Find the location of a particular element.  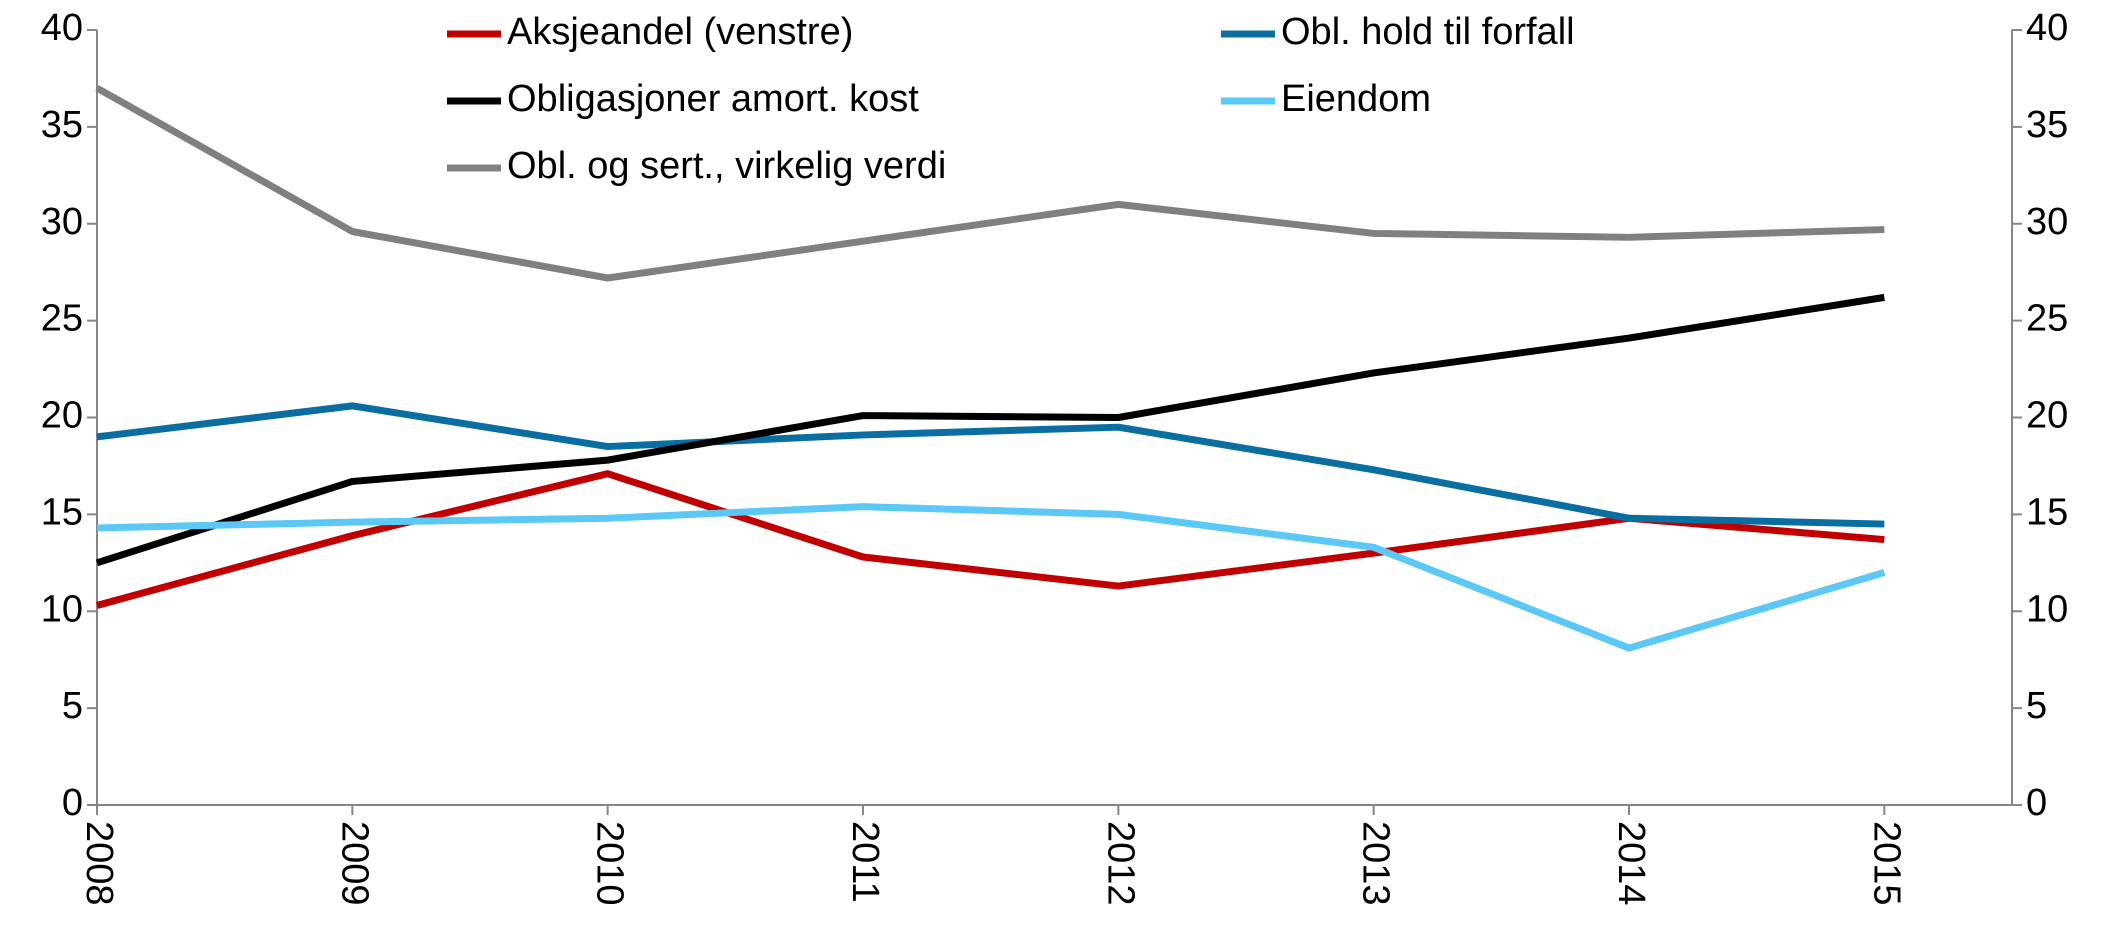

x-tick-label: 2010 is located at coordinates (610, 863).